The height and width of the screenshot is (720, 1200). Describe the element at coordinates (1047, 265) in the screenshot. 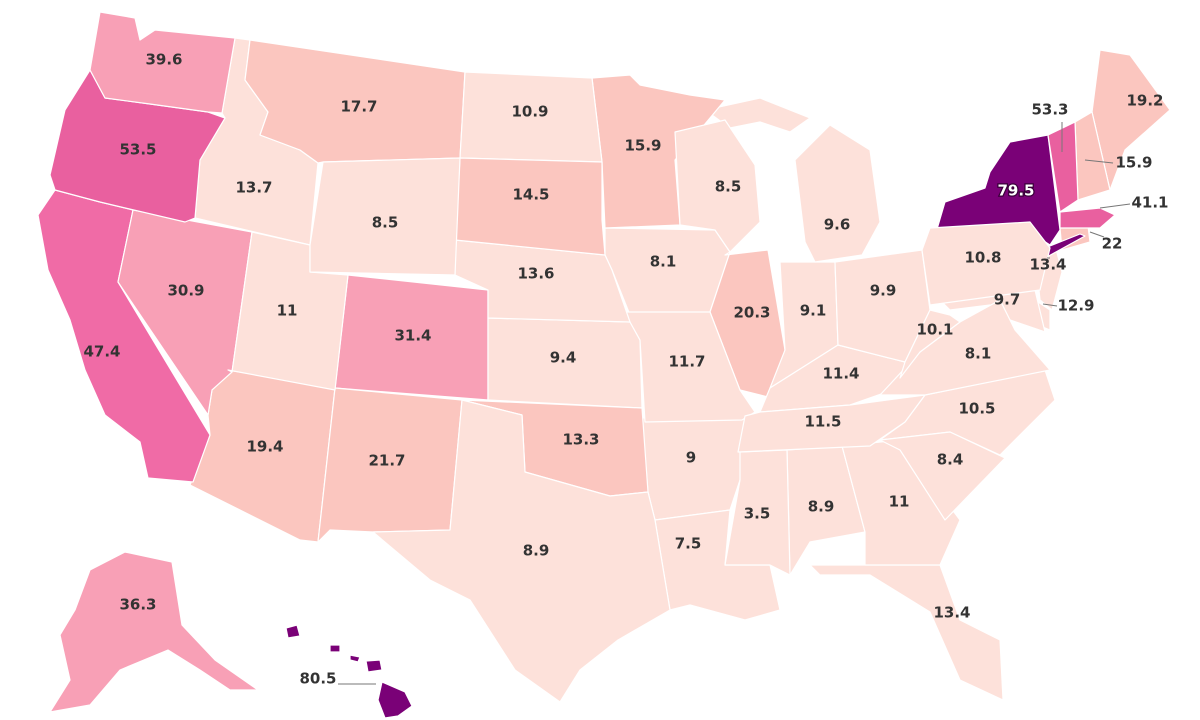

I see `state-value-label-nj: 13.4` at that location.